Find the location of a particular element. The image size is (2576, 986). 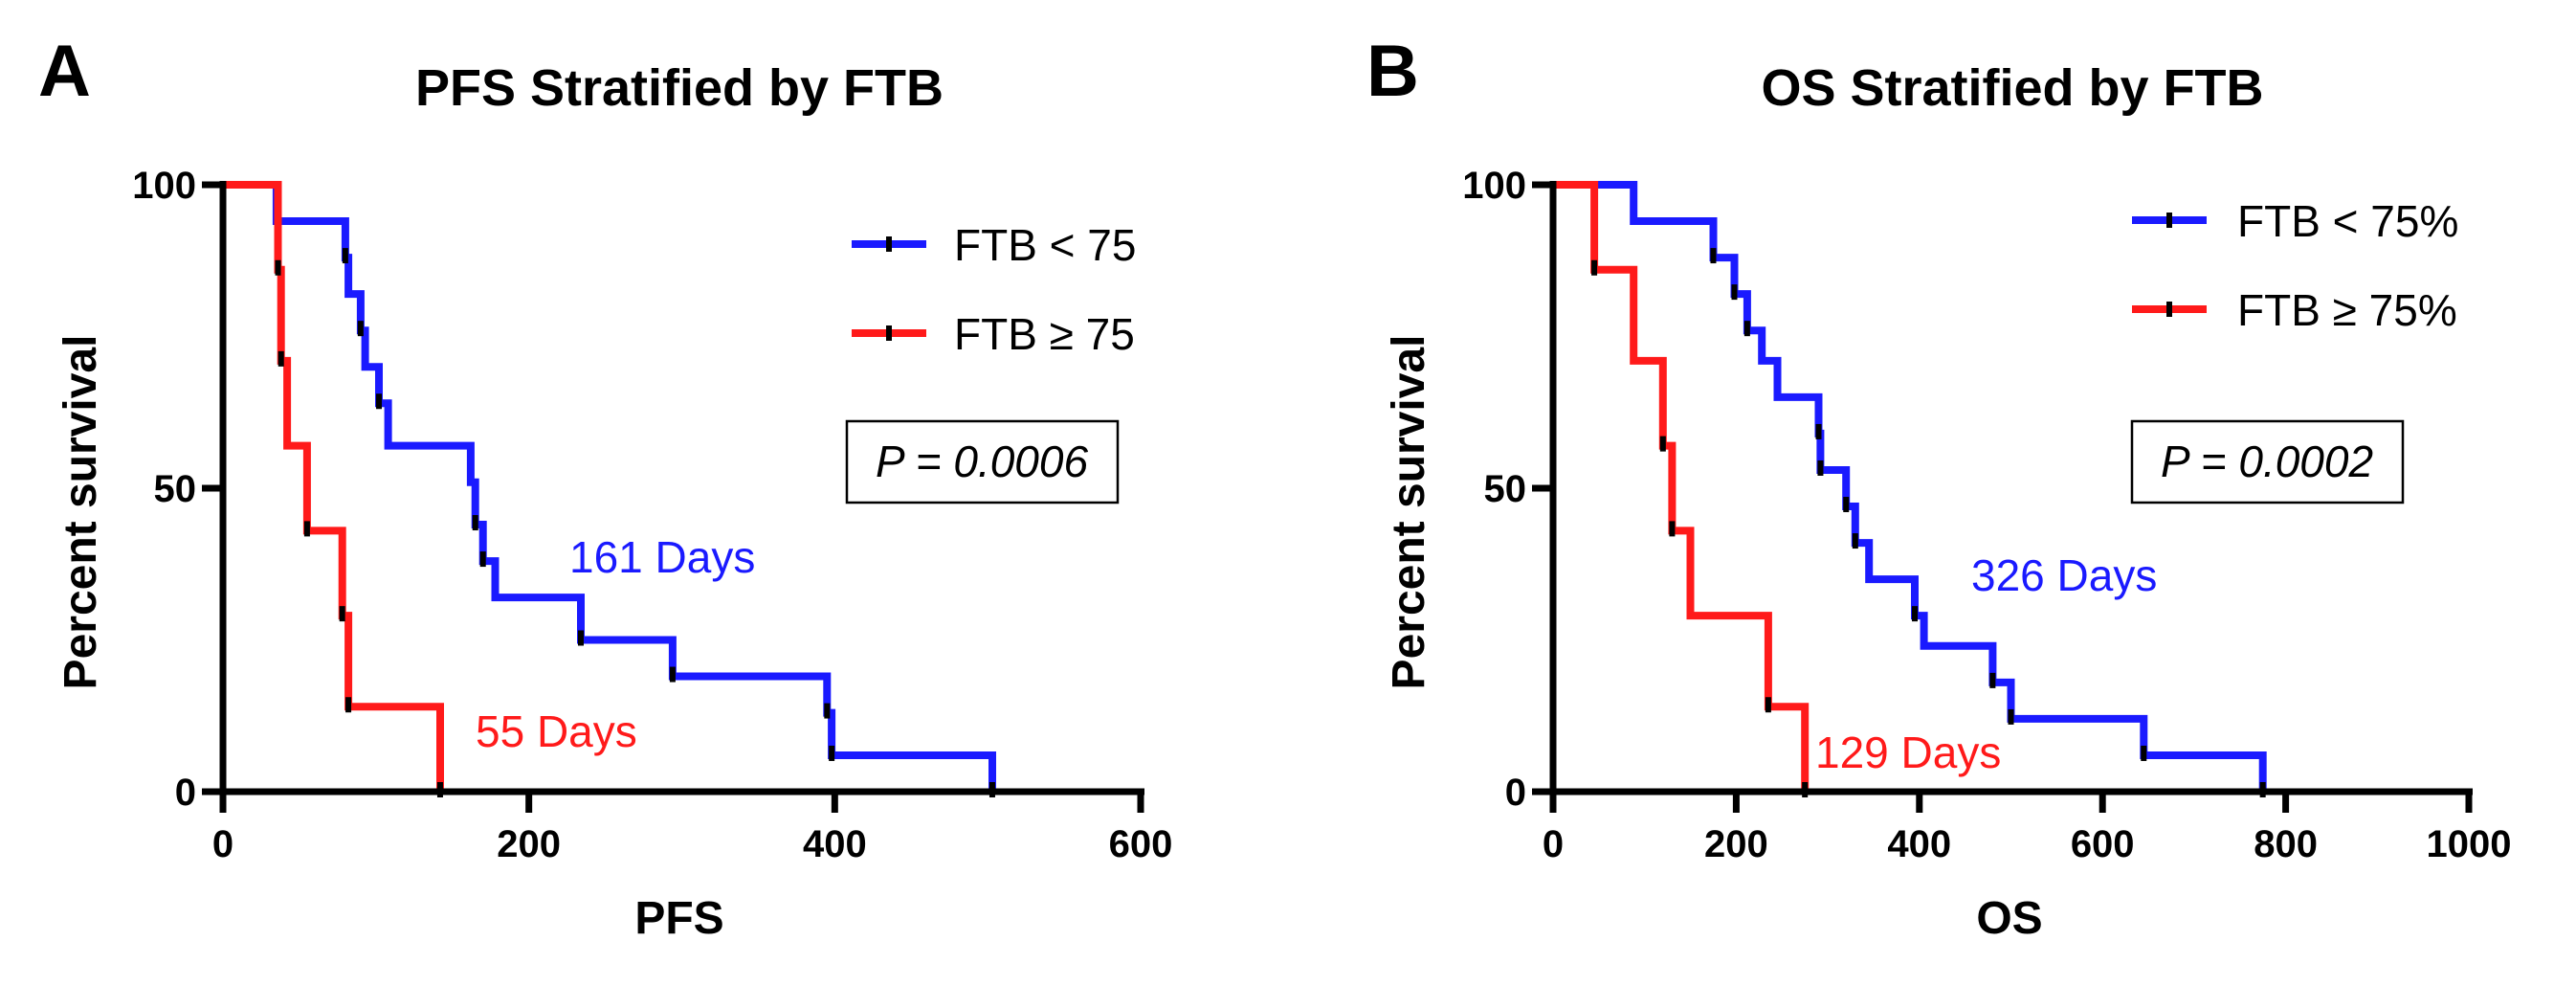

chart-title: PFS Stratified by FTB is located at coordinates (679, 88).